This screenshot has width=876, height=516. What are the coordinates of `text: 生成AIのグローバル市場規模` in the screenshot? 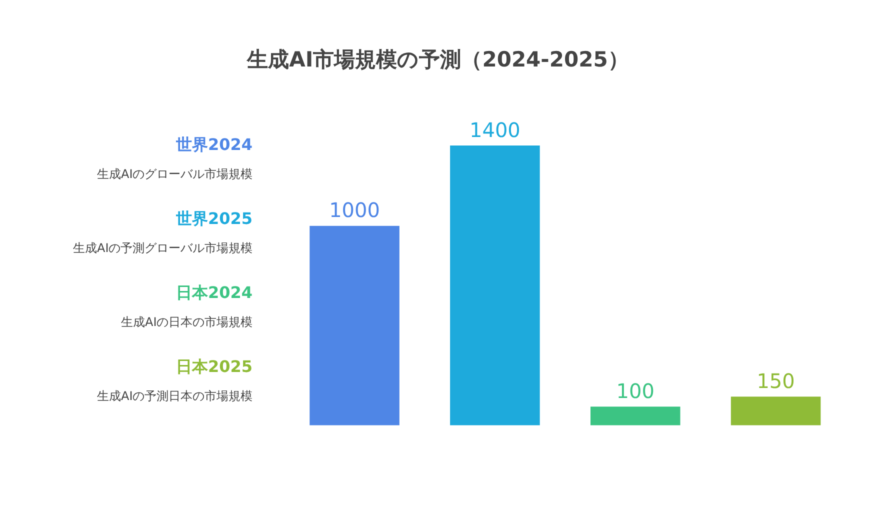 It's located at (175, 174).